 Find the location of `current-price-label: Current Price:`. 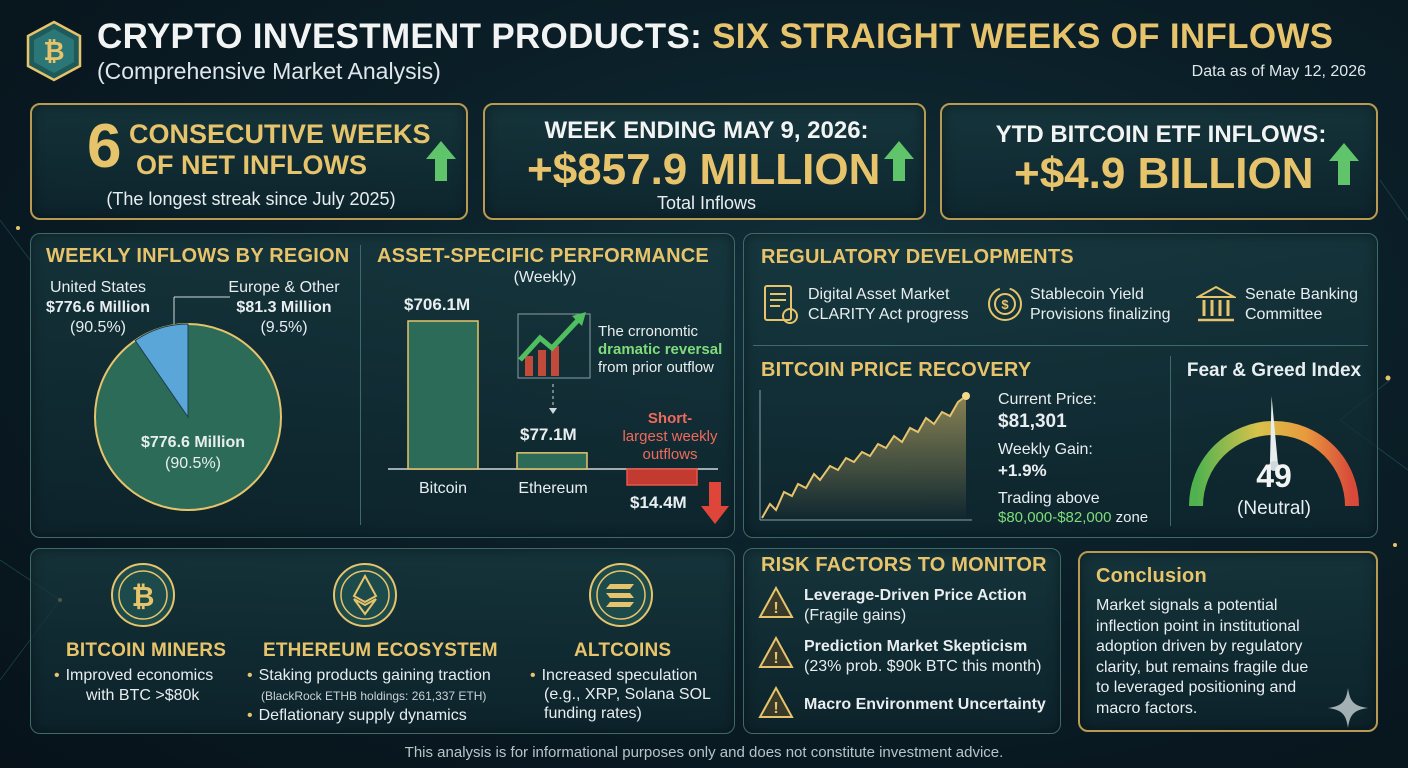

current-price-label: Current Price: is located at coordinates (1047, 399).